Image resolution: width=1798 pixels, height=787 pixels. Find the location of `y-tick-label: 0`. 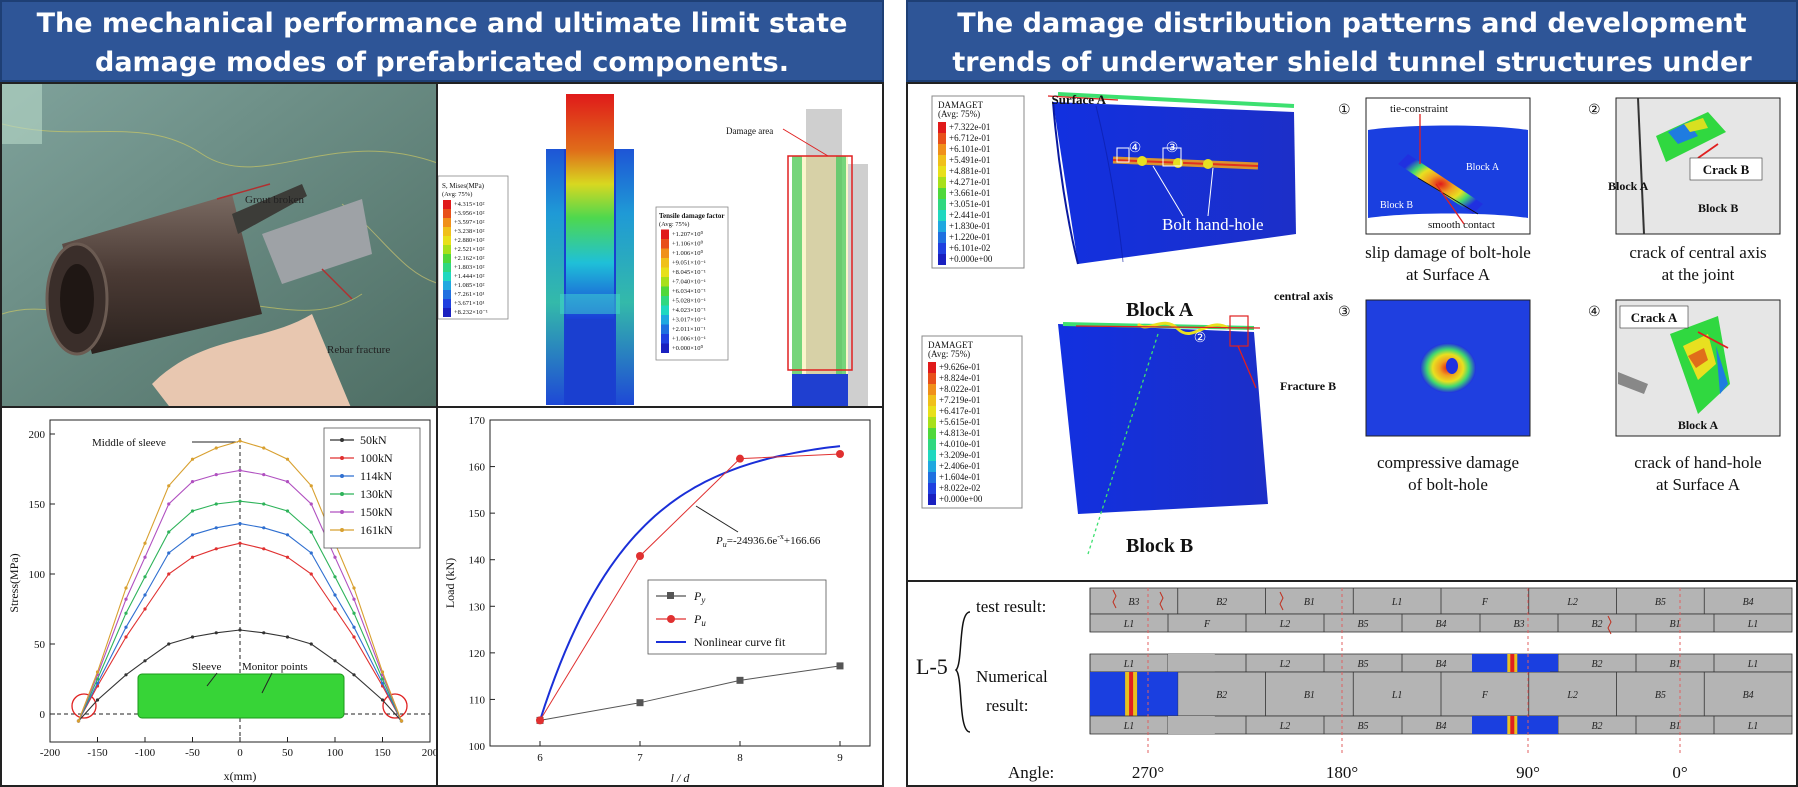

y-tick-label: 0 is located at coordinates (43, 715).